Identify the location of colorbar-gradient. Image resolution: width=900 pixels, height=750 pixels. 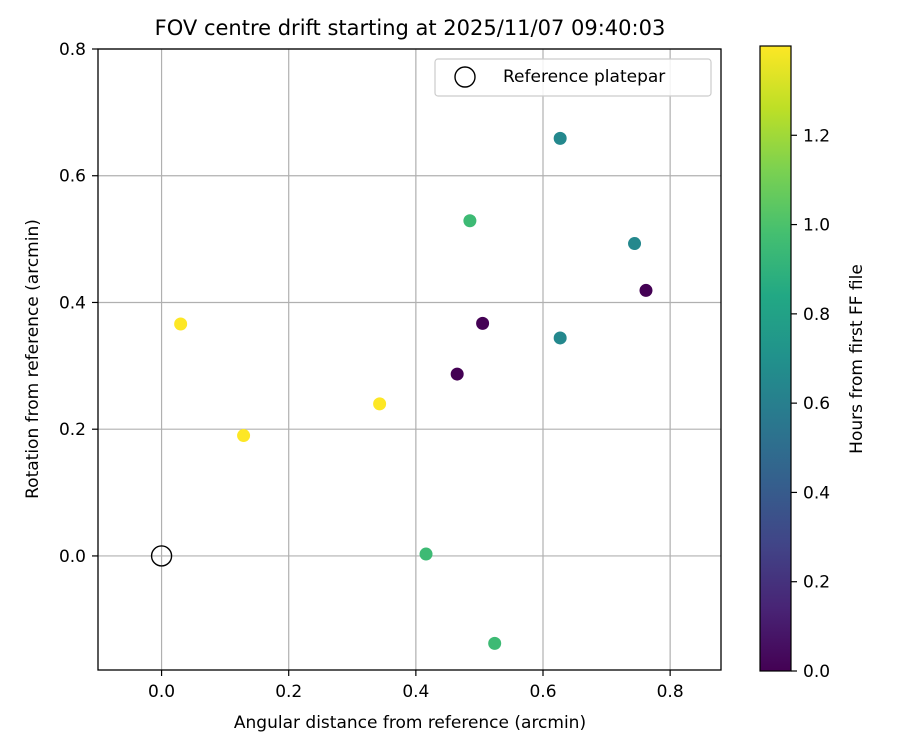
(775, 358).